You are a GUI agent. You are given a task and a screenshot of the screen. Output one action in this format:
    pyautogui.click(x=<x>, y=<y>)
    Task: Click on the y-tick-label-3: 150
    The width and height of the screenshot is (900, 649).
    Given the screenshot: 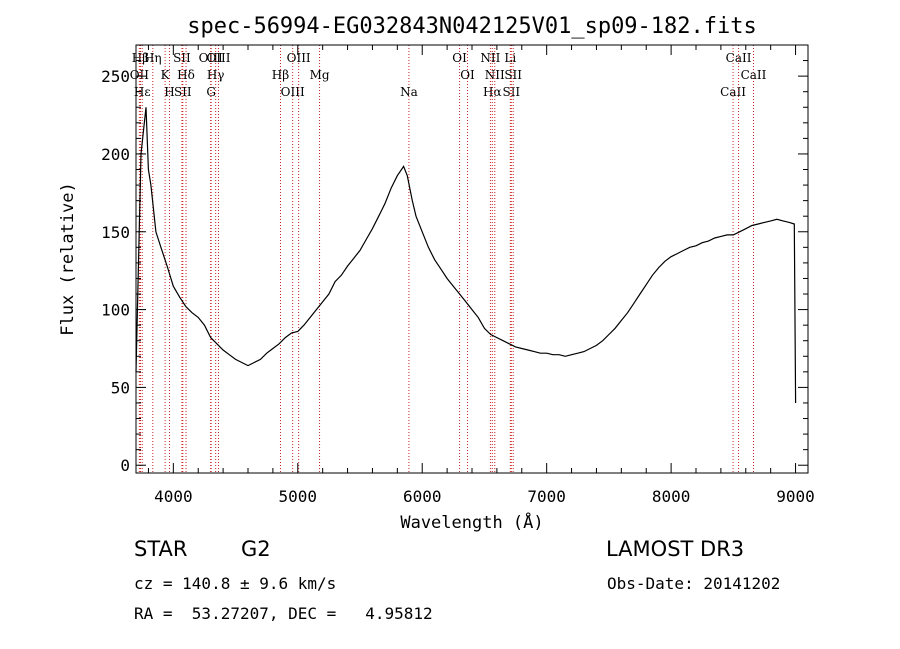 What is the action you would take?
    pyautogui.click(x=115, y=232)
    